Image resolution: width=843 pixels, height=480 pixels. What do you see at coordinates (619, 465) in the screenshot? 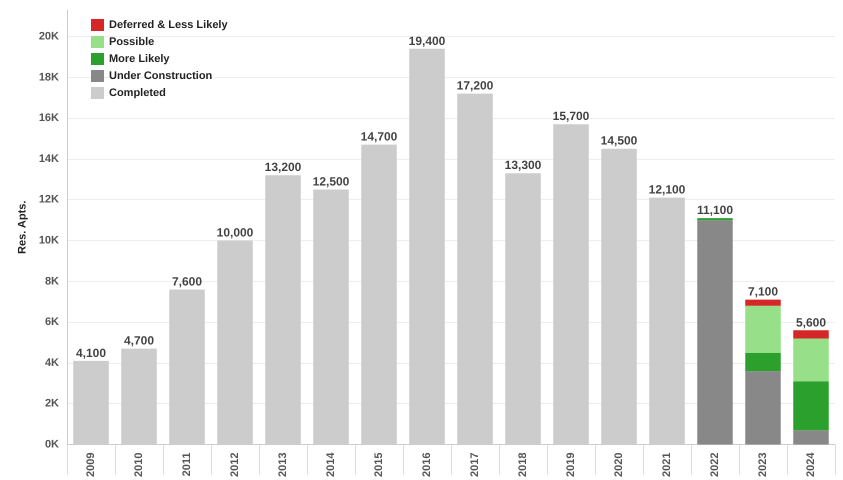
I see `x-tick-label: 2020` at bounding box center [619, 465].